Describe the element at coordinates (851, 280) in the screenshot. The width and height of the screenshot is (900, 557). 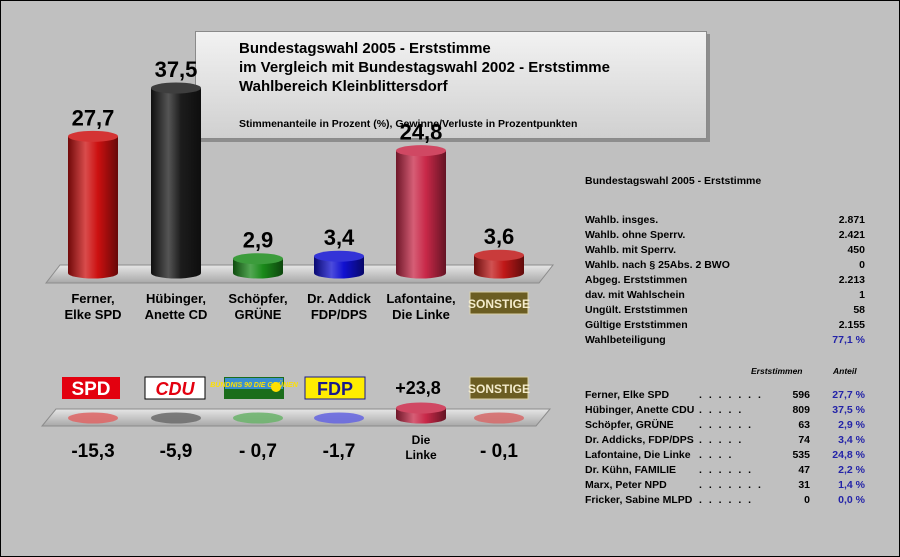
I see `stat-value: 2.213` at that location.